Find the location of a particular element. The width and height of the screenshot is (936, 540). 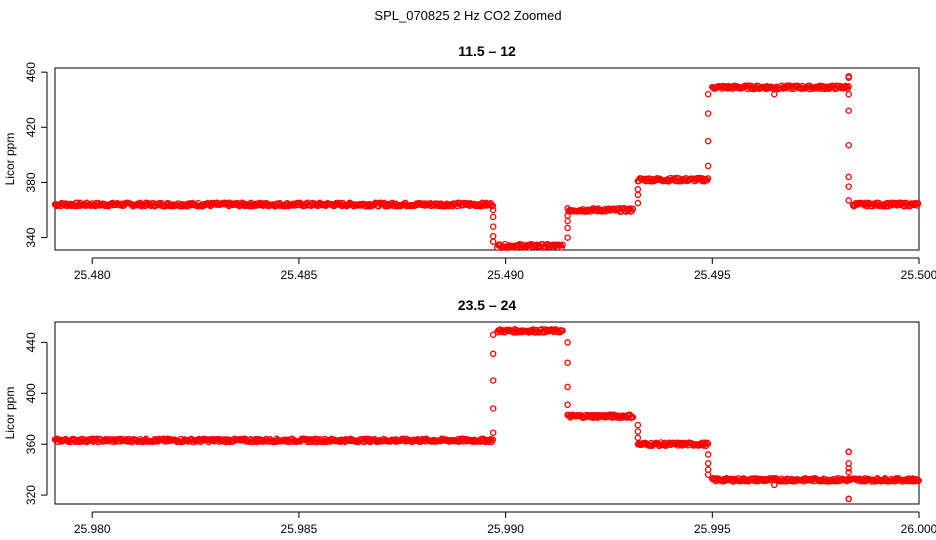

y-tick-label: 400 is located at coordinates (31, 393).